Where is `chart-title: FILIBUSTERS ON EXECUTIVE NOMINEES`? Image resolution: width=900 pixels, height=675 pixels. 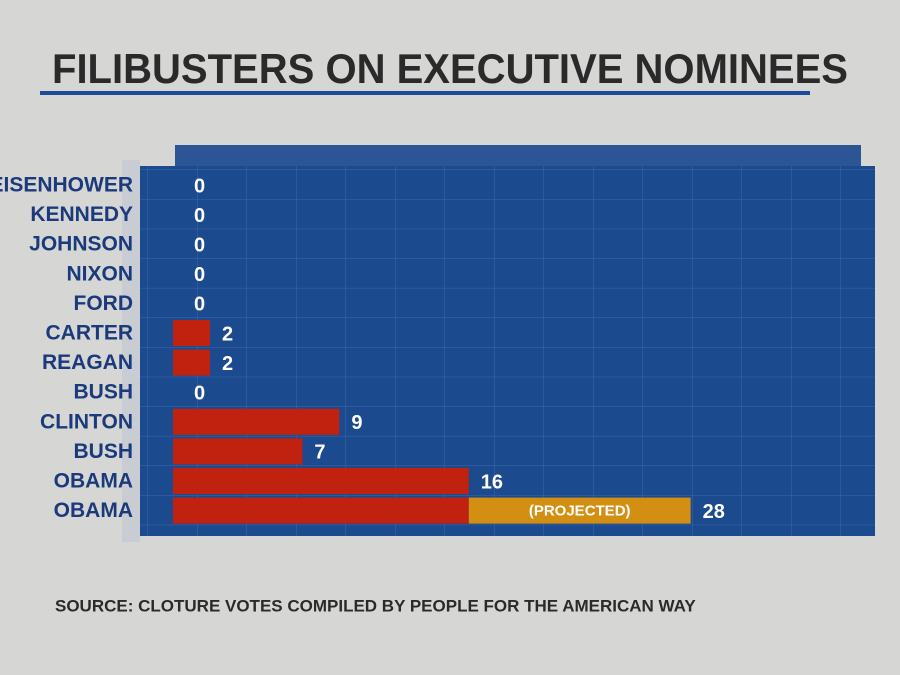
chart-title: FILIBUSTERS ON EXECUTIVE NOMINEES is located at coordinates (450, 68).